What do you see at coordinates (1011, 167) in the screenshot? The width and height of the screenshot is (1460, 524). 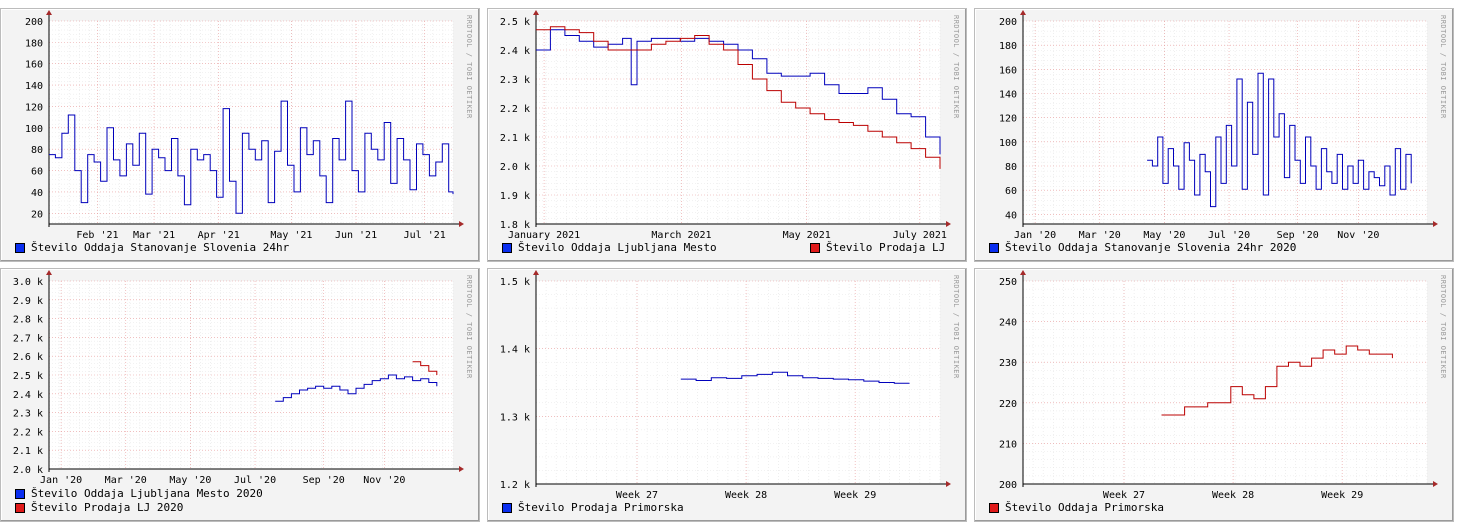 I see `y-tick-label: 80` at bounding box center [1011, 167].